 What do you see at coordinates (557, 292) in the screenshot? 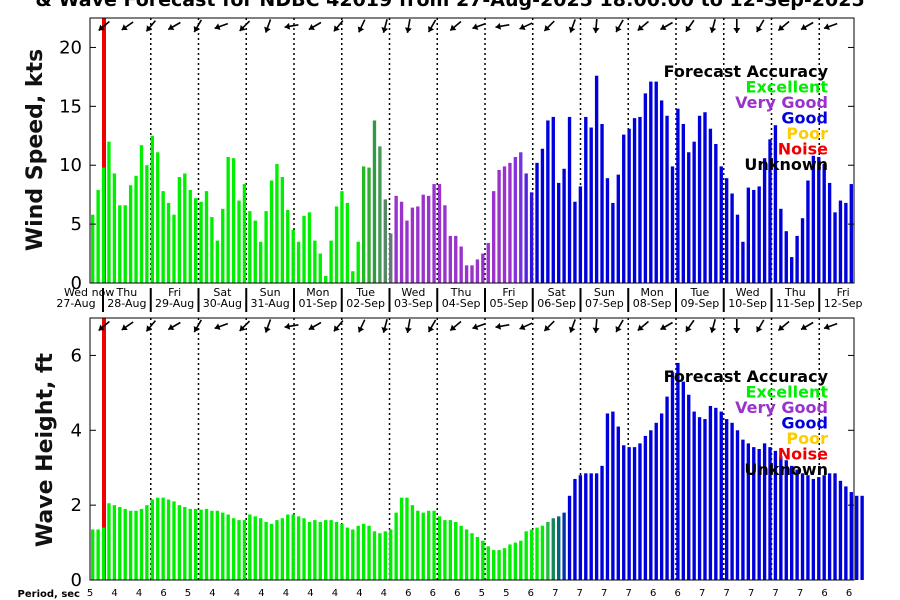
I see `day-label: Sat` at bounding box center [557, 292].